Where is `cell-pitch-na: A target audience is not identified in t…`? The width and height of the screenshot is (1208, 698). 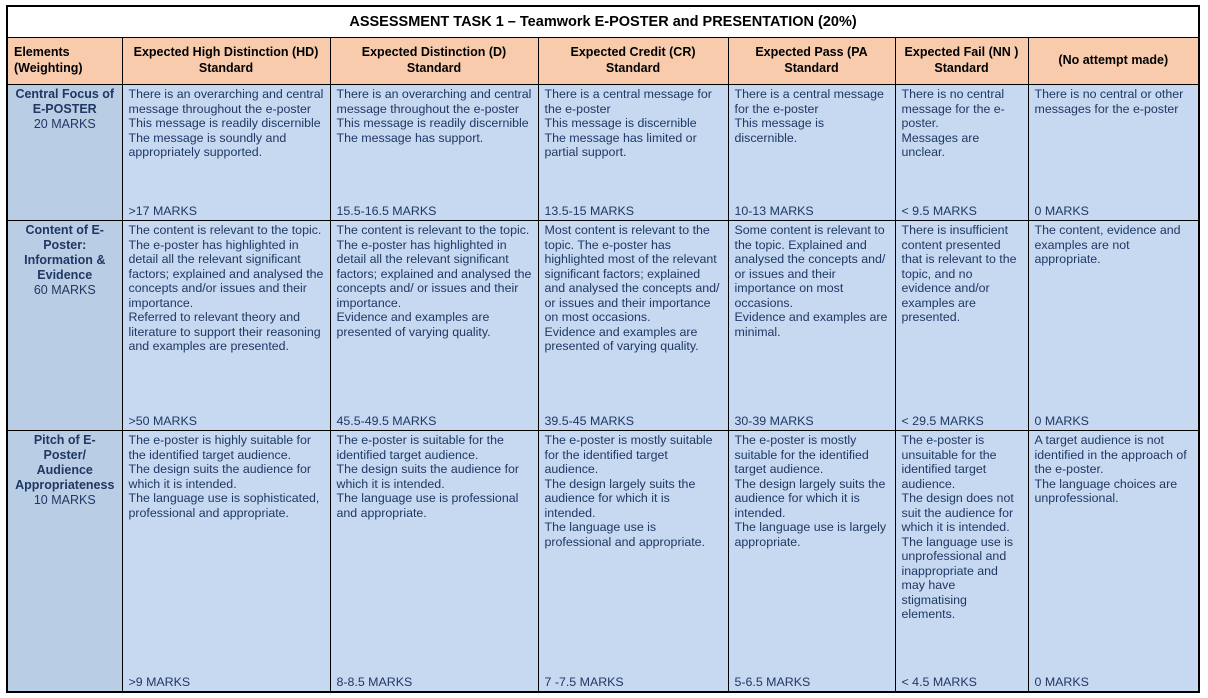 cell-pitch-na: A target audience is not identified in t… is located at coordinates (1113, 561).